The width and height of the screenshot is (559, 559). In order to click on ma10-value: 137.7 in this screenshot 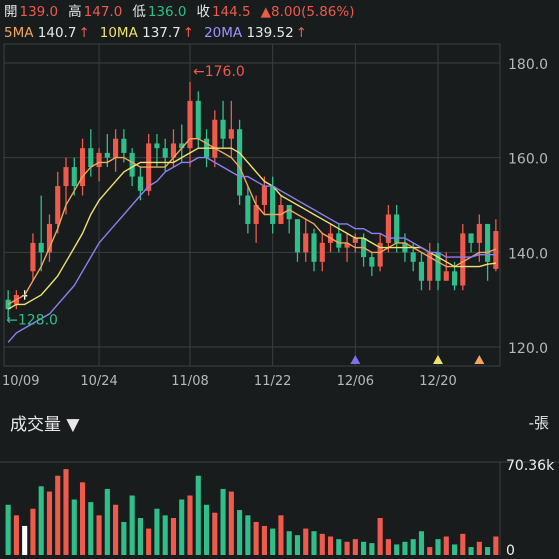, I will do `click(161, 33)`.